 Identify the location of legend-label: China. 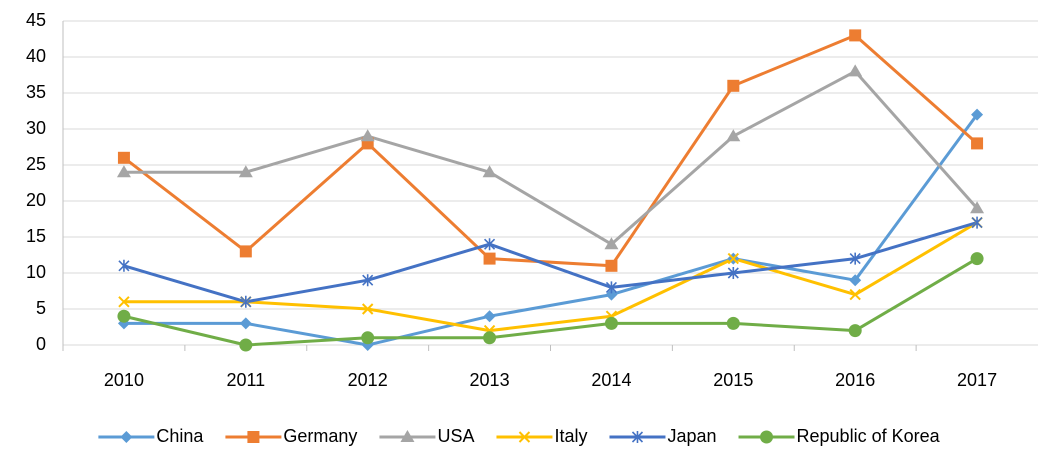
(180, 436).